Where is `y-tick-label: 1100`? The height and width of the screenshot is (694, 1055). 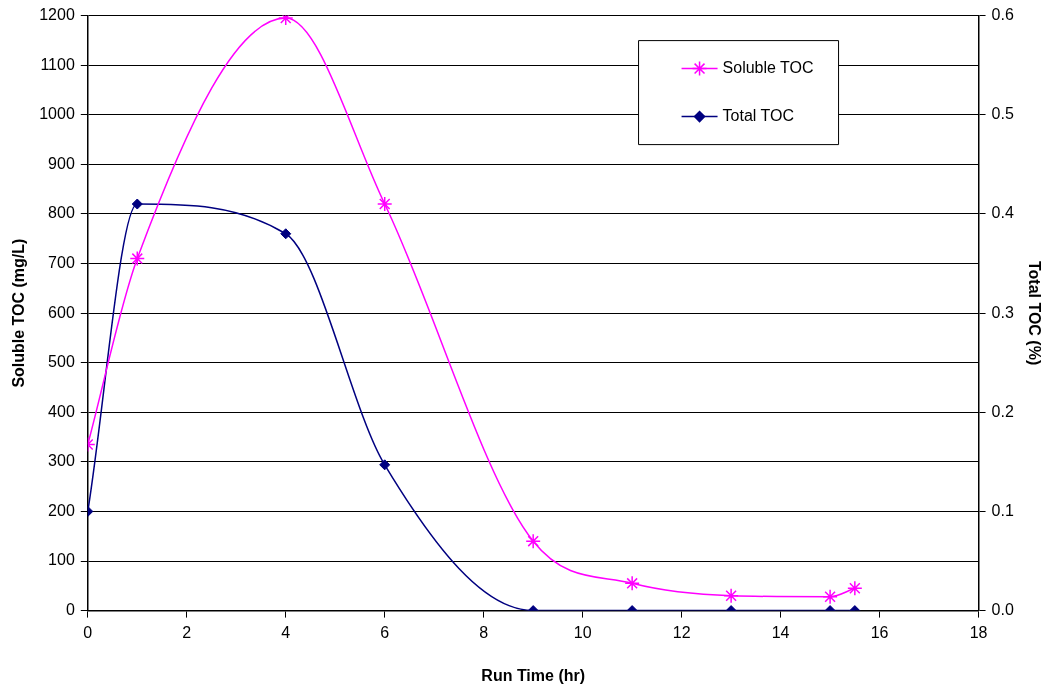 y-tick-label: 1100 is located at coordinates (57, 64).